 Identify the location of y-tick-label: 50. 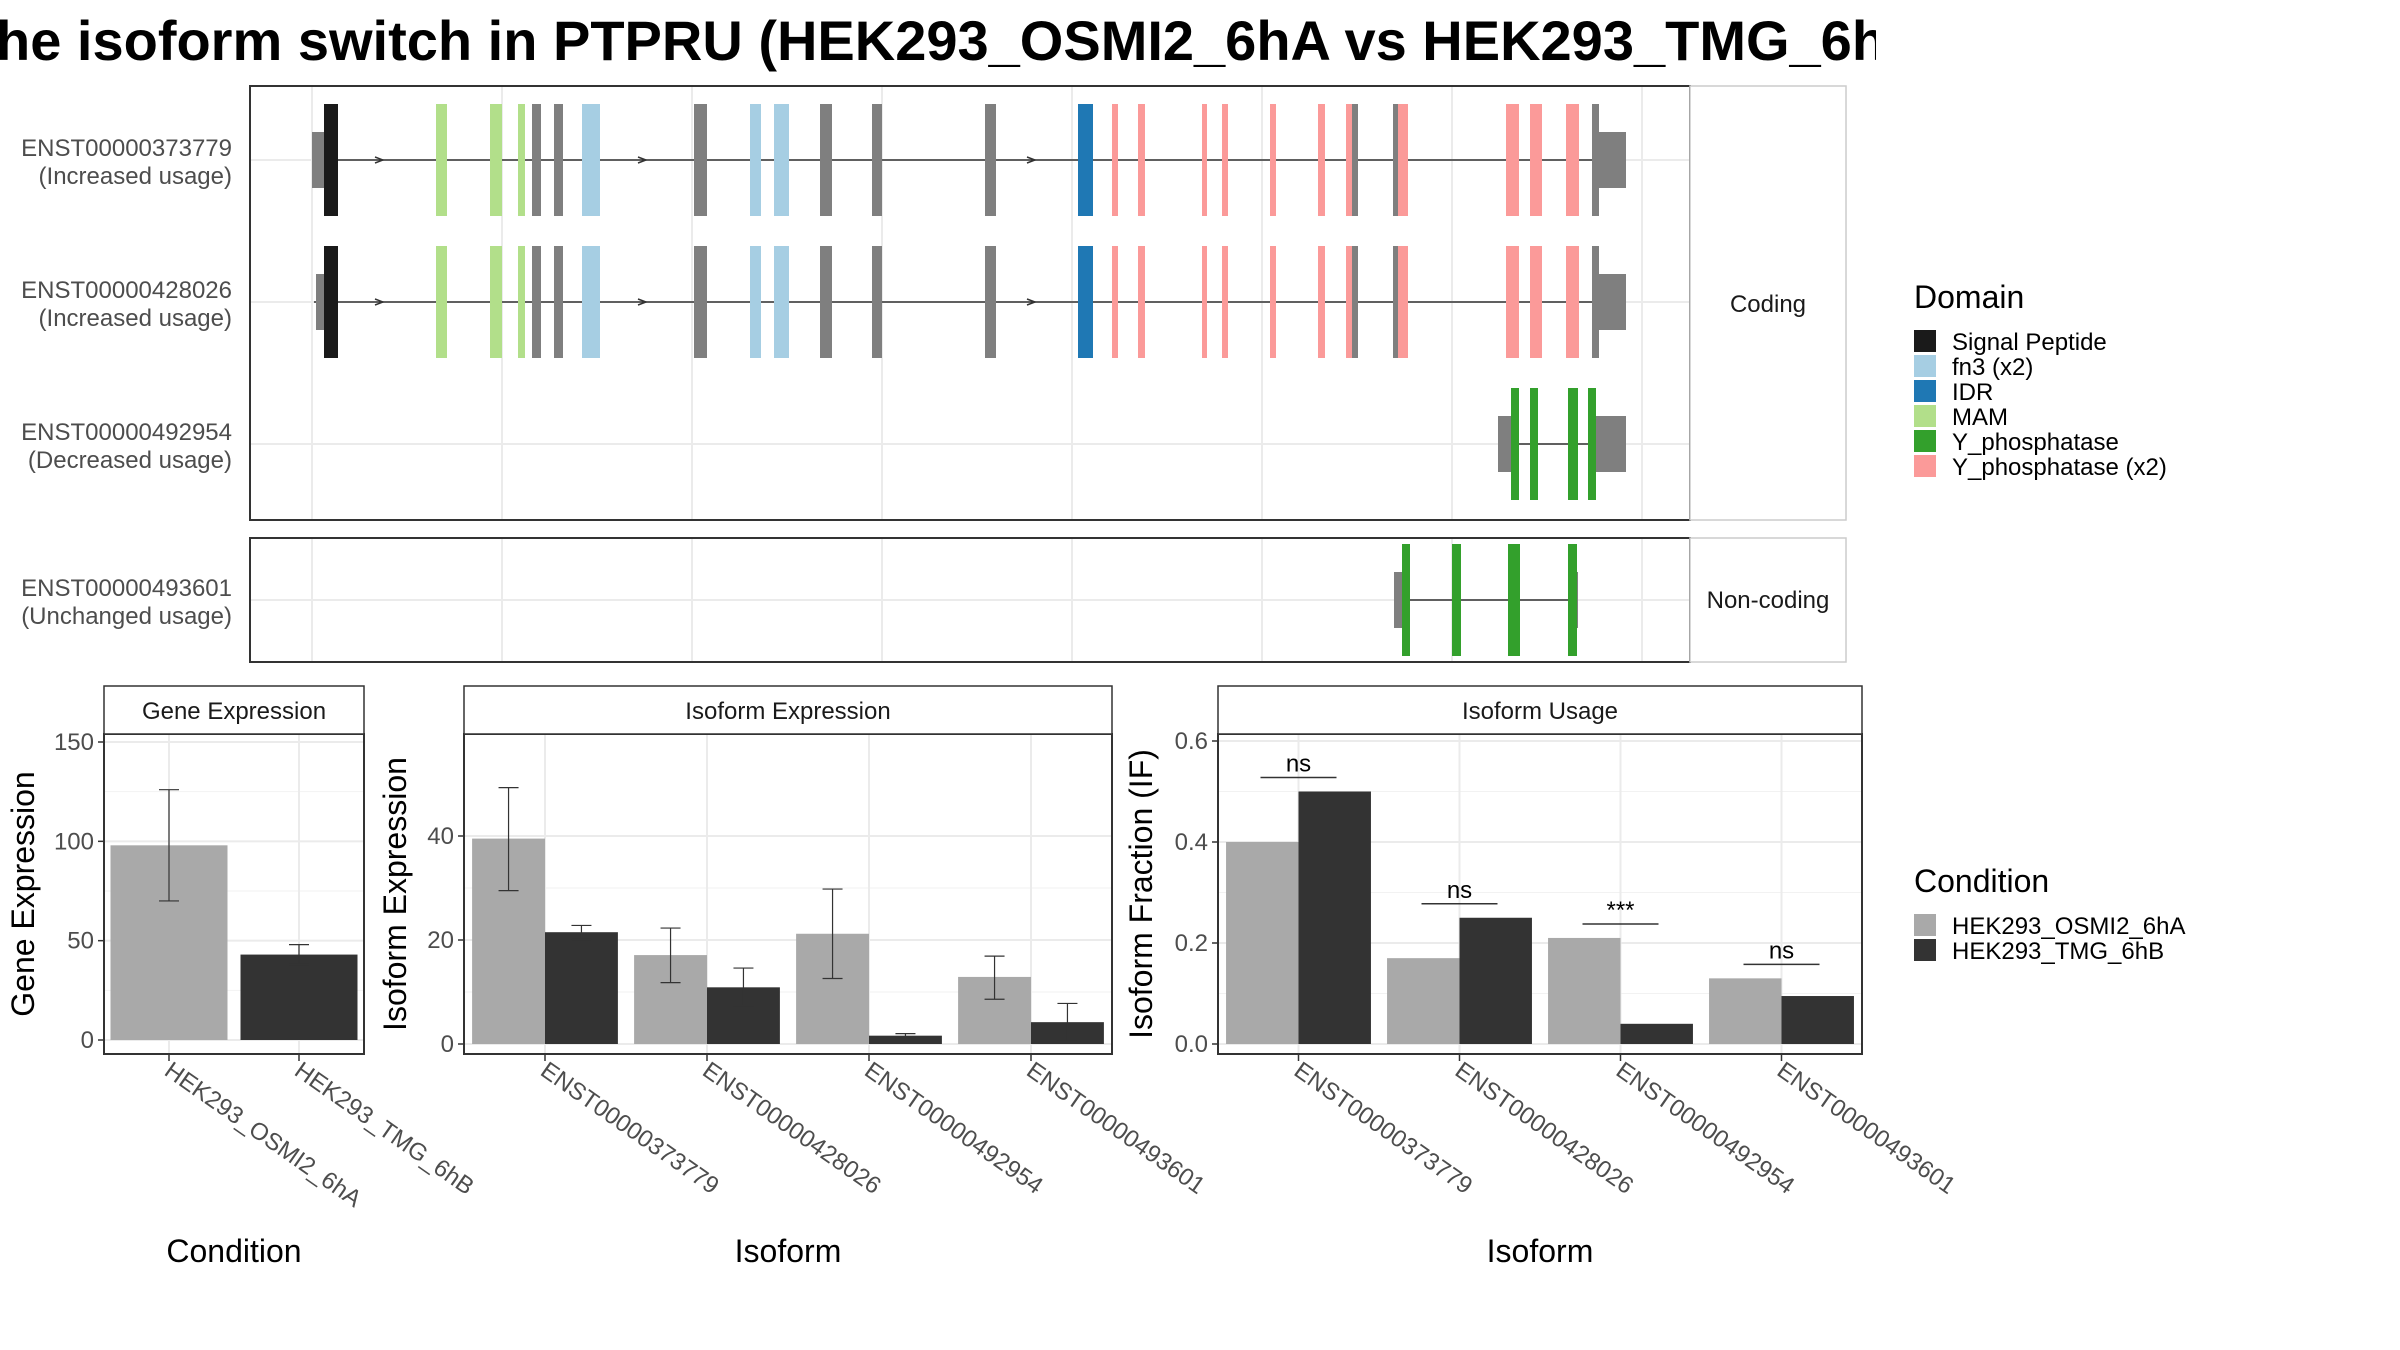
(80, 941).